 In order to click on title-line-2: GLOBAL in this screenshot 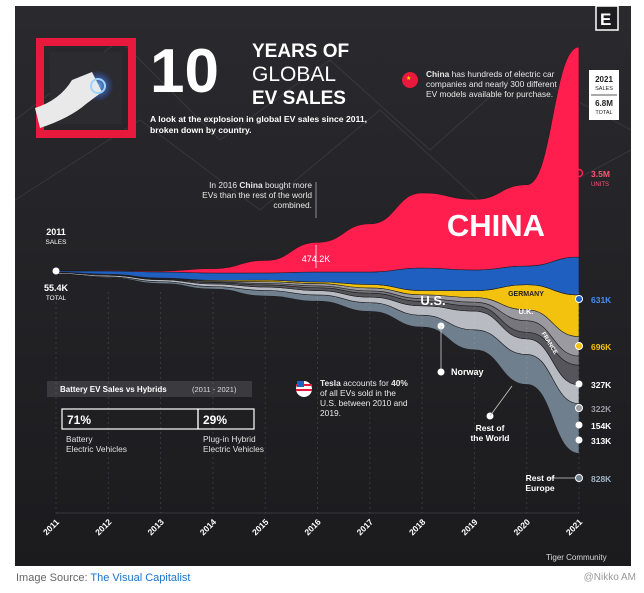, I will do `click(294, 74)`.